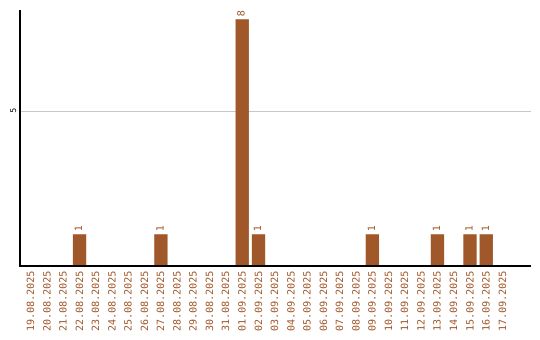  Describe the element at coordinates (276, 300) in the screenshot. I see `x-tick-label: 03.09.2025` at that location.